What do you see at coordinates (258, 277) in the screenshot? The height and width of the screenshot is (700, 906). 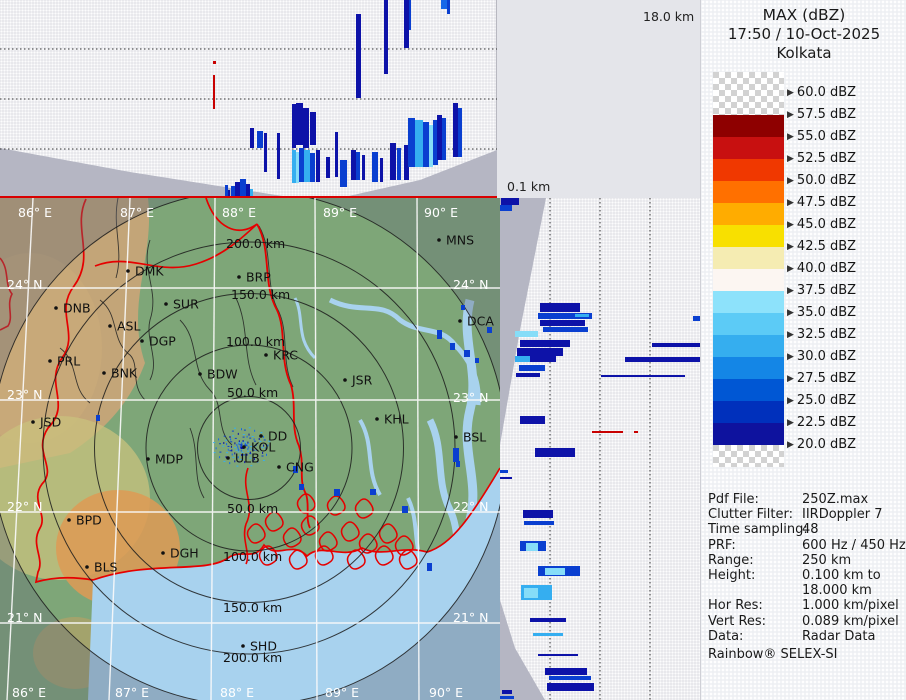 I see `city-label: BRP` at bounding box center [258, 277].